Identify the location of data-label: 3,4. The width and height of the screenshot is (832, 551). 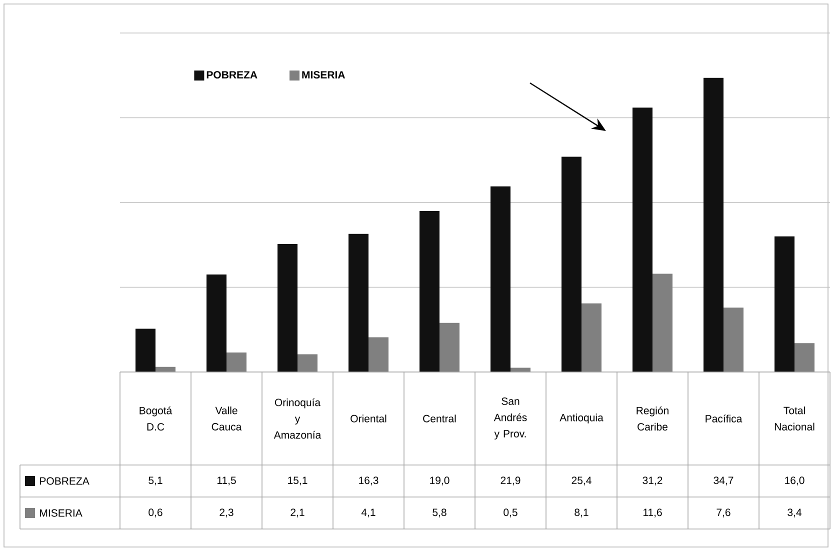
(795, 513).